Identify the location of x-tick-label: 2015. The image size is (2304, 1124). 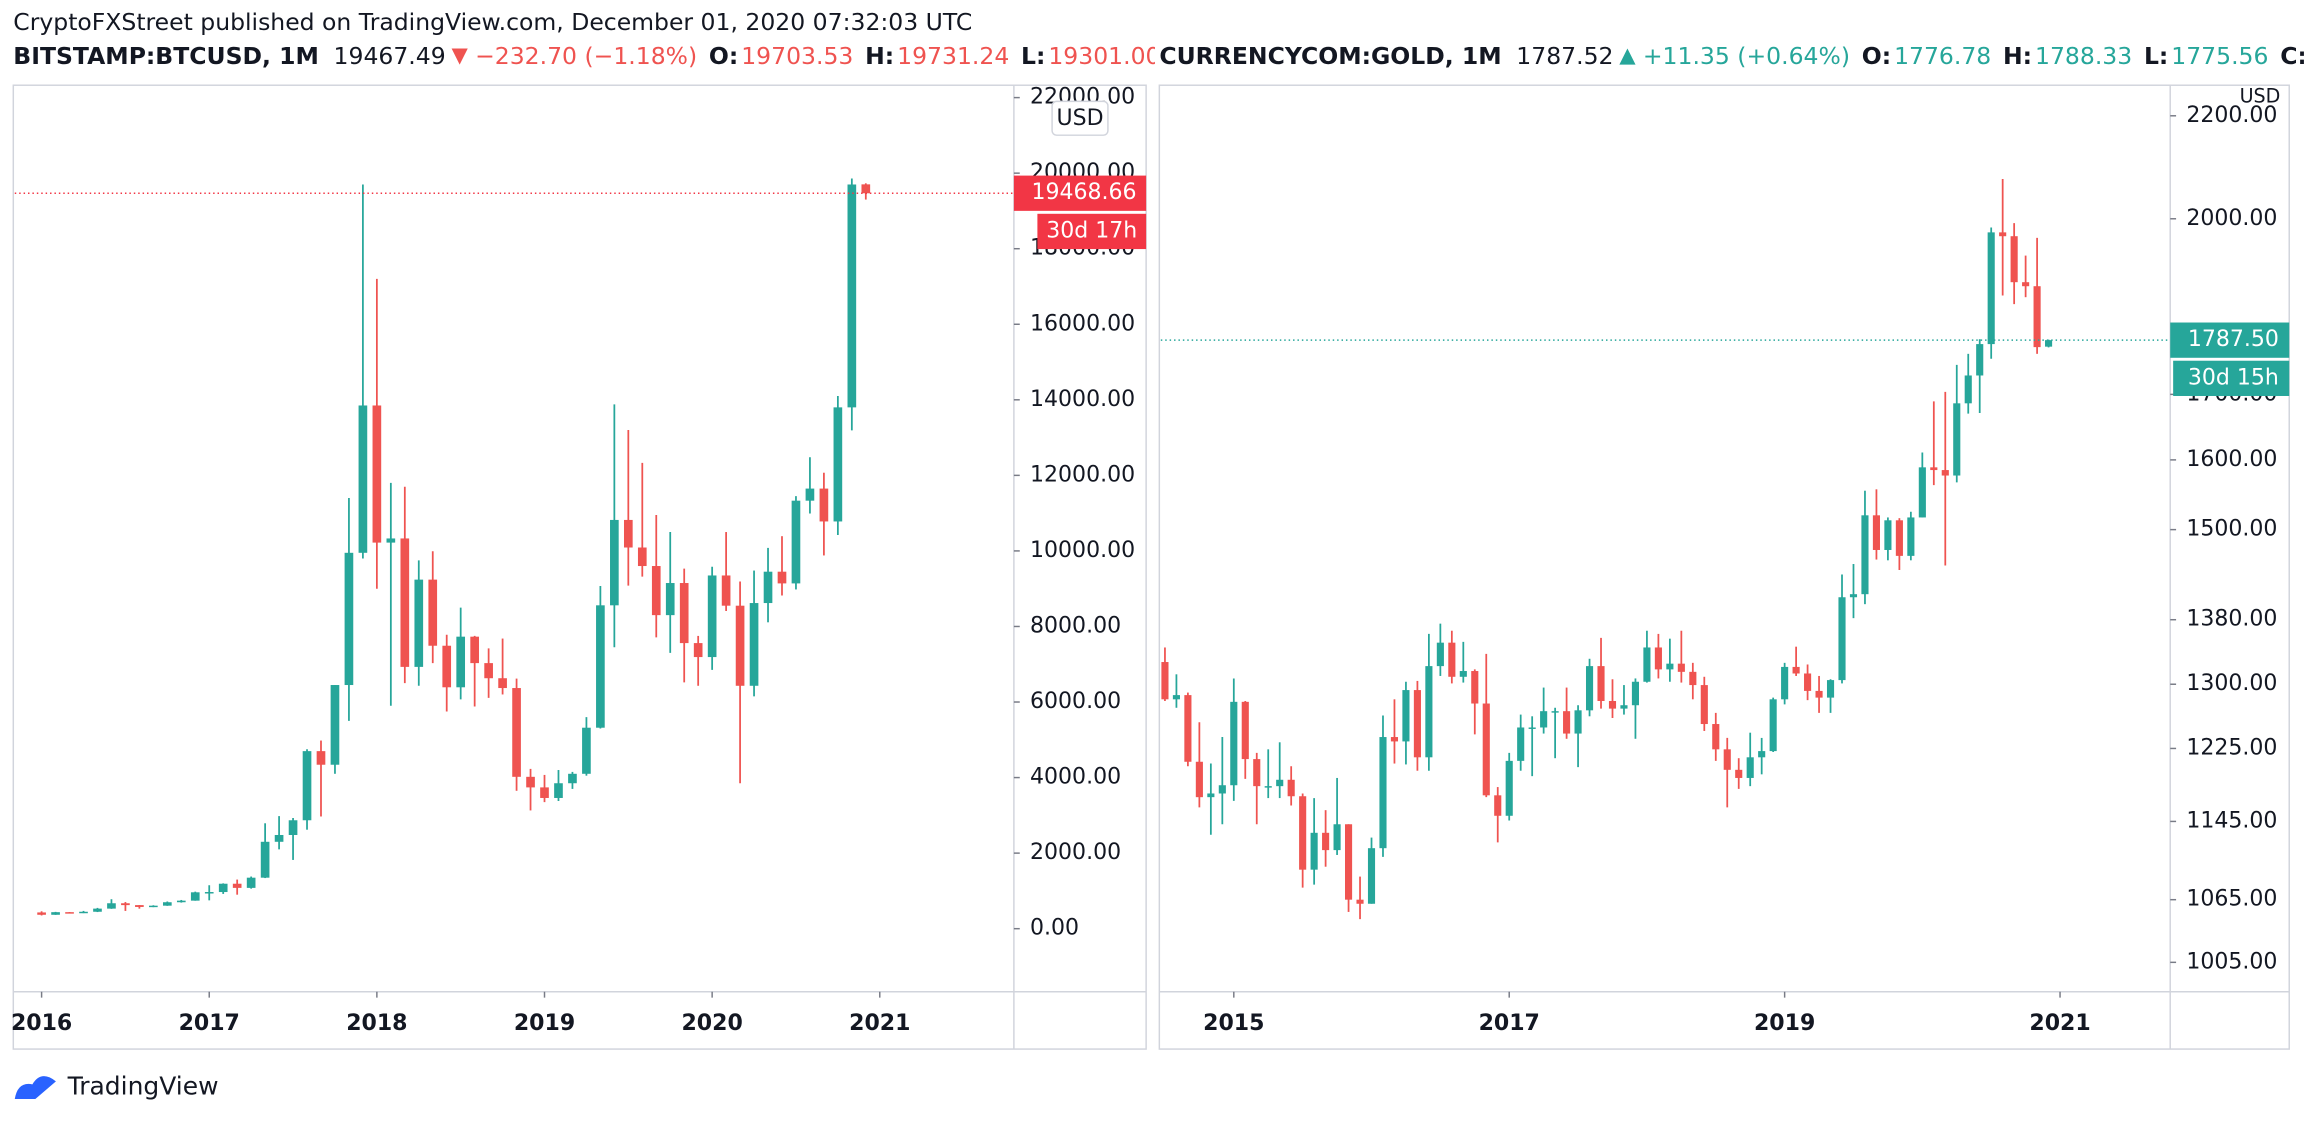
(1233, 1023).